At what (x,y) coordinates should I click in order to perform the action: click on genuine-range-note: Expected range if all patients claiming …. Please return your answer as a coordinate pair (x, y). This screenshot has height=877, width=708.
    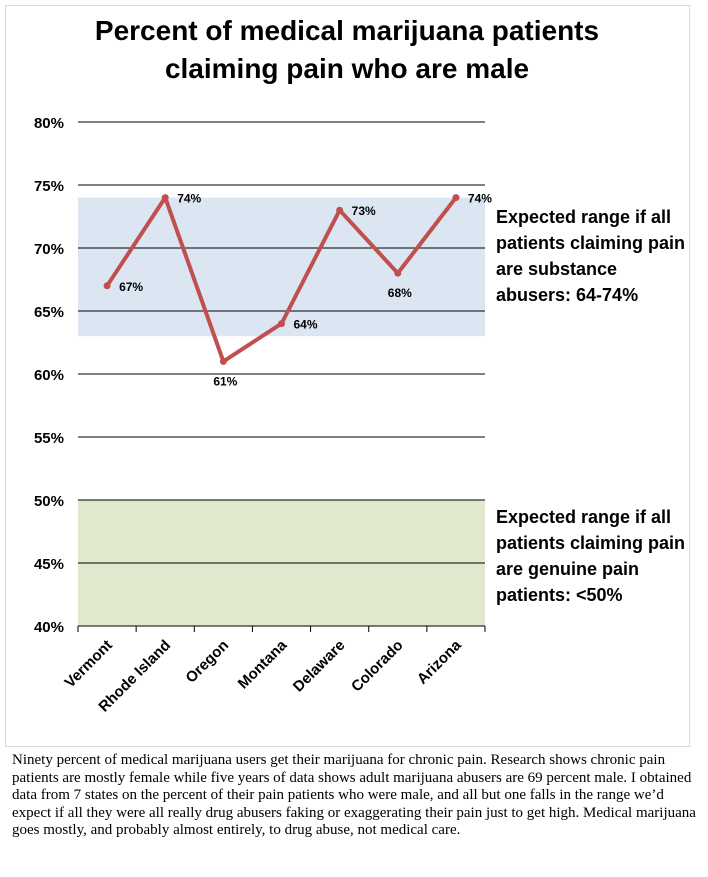
    Looking at the image, I should click on (591, 556).